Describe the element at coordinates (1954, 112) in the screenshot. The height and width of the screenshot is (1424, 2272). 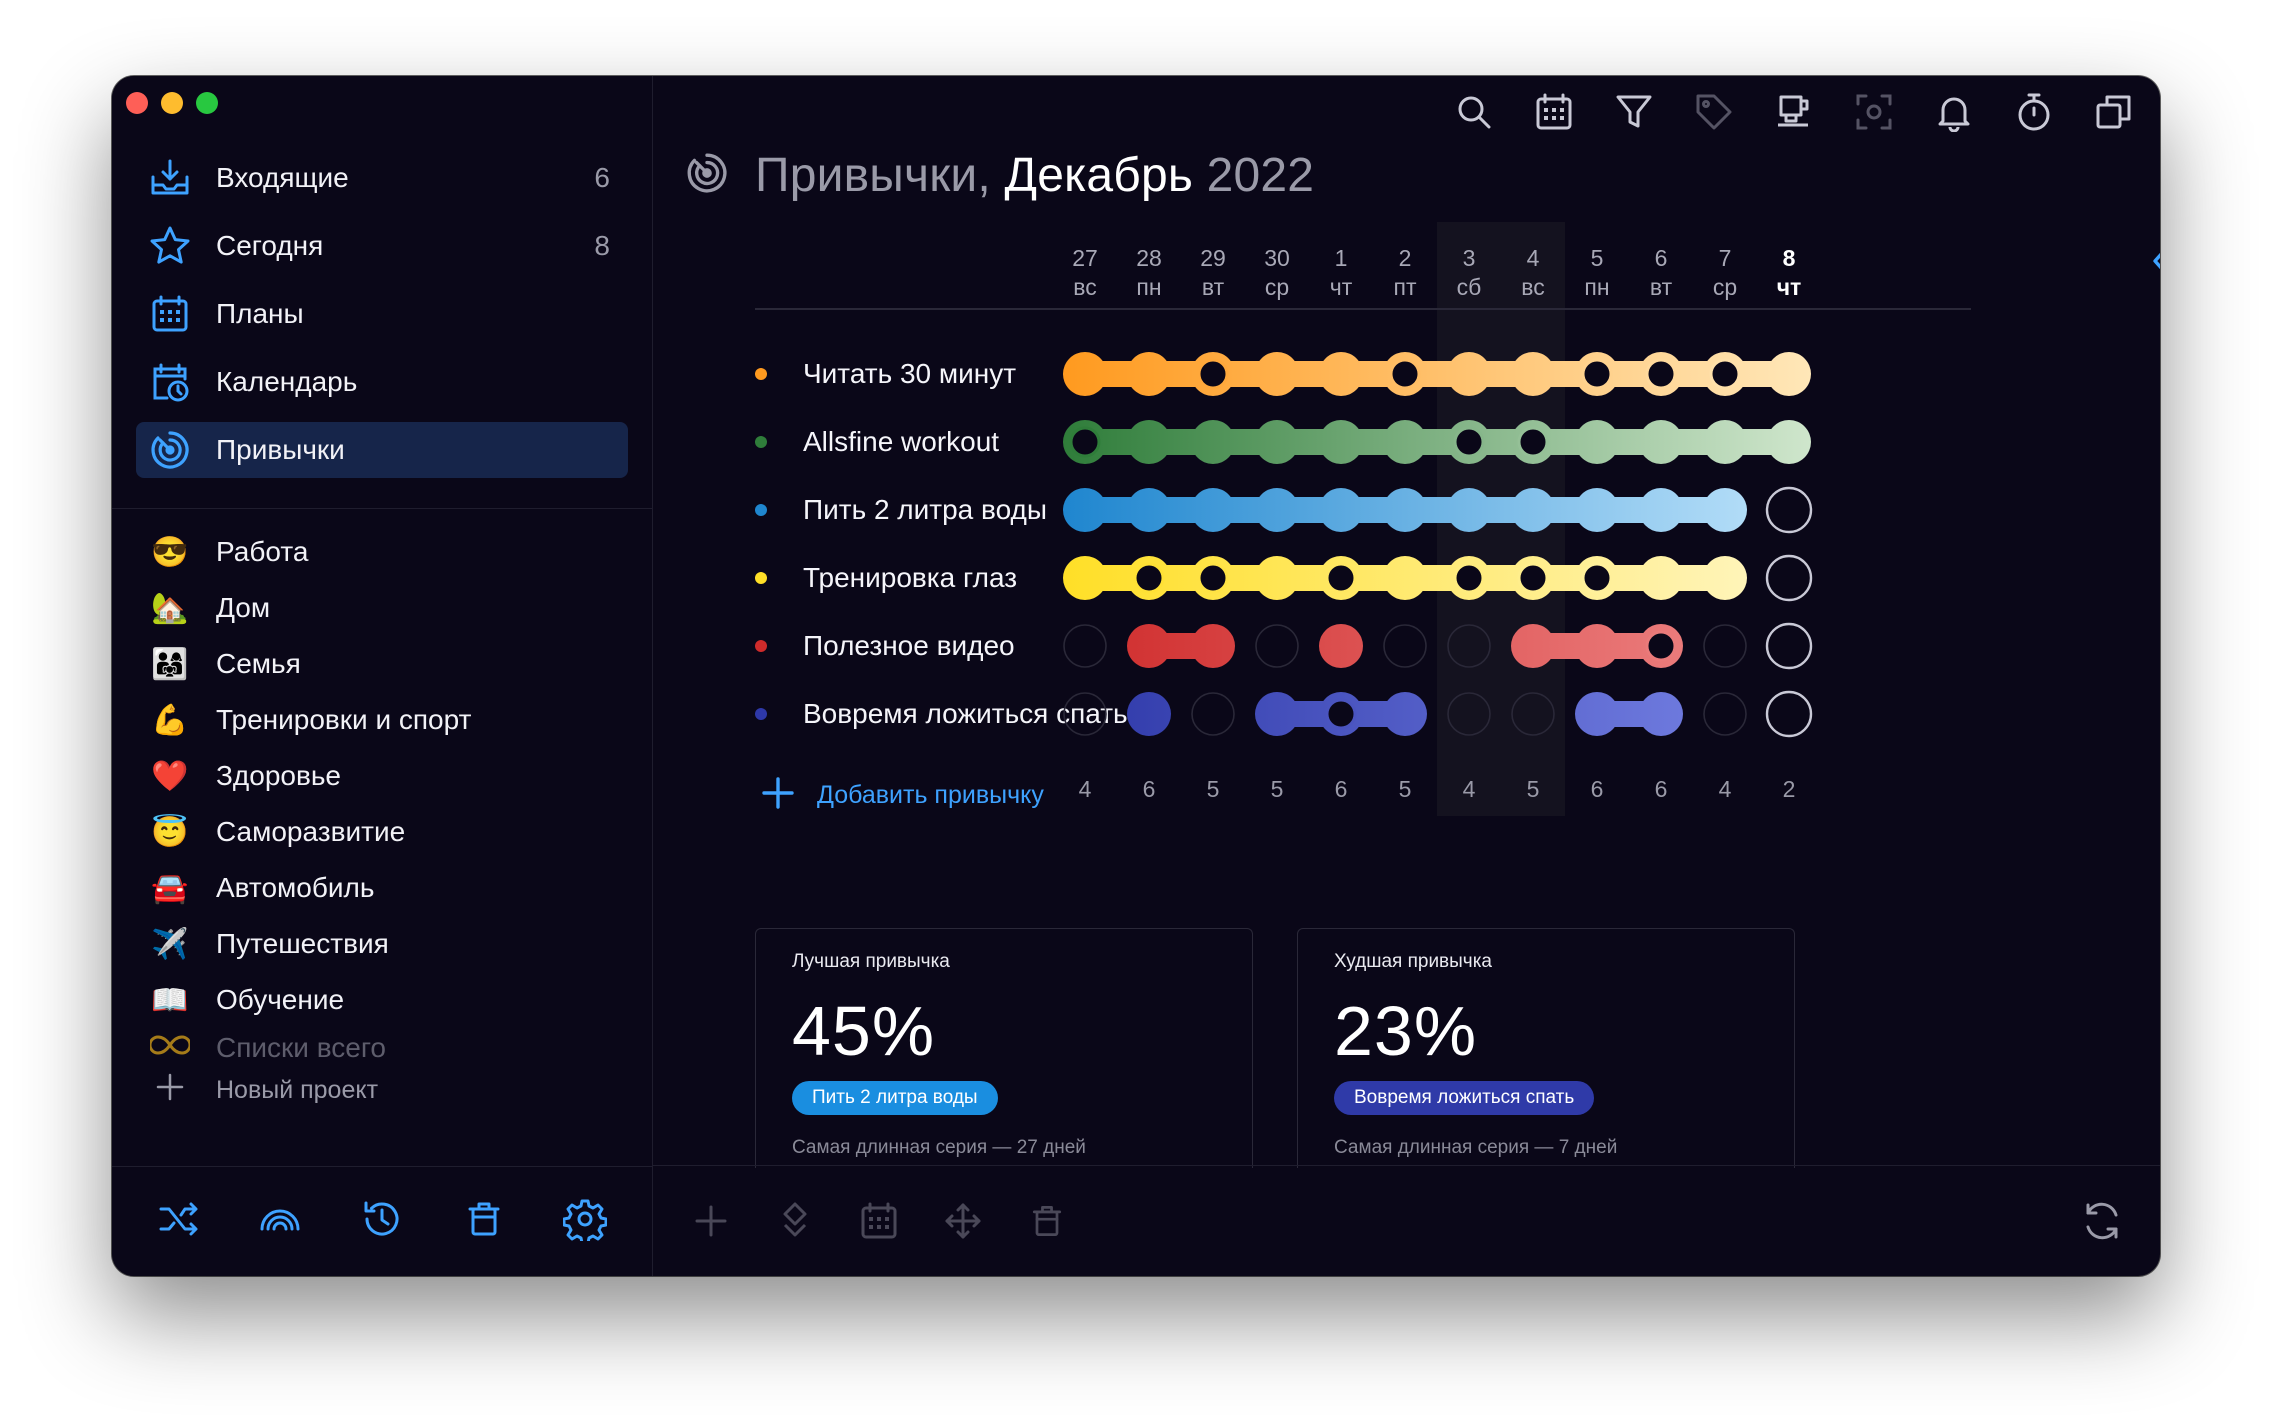
I see `bell-icon` at that location.